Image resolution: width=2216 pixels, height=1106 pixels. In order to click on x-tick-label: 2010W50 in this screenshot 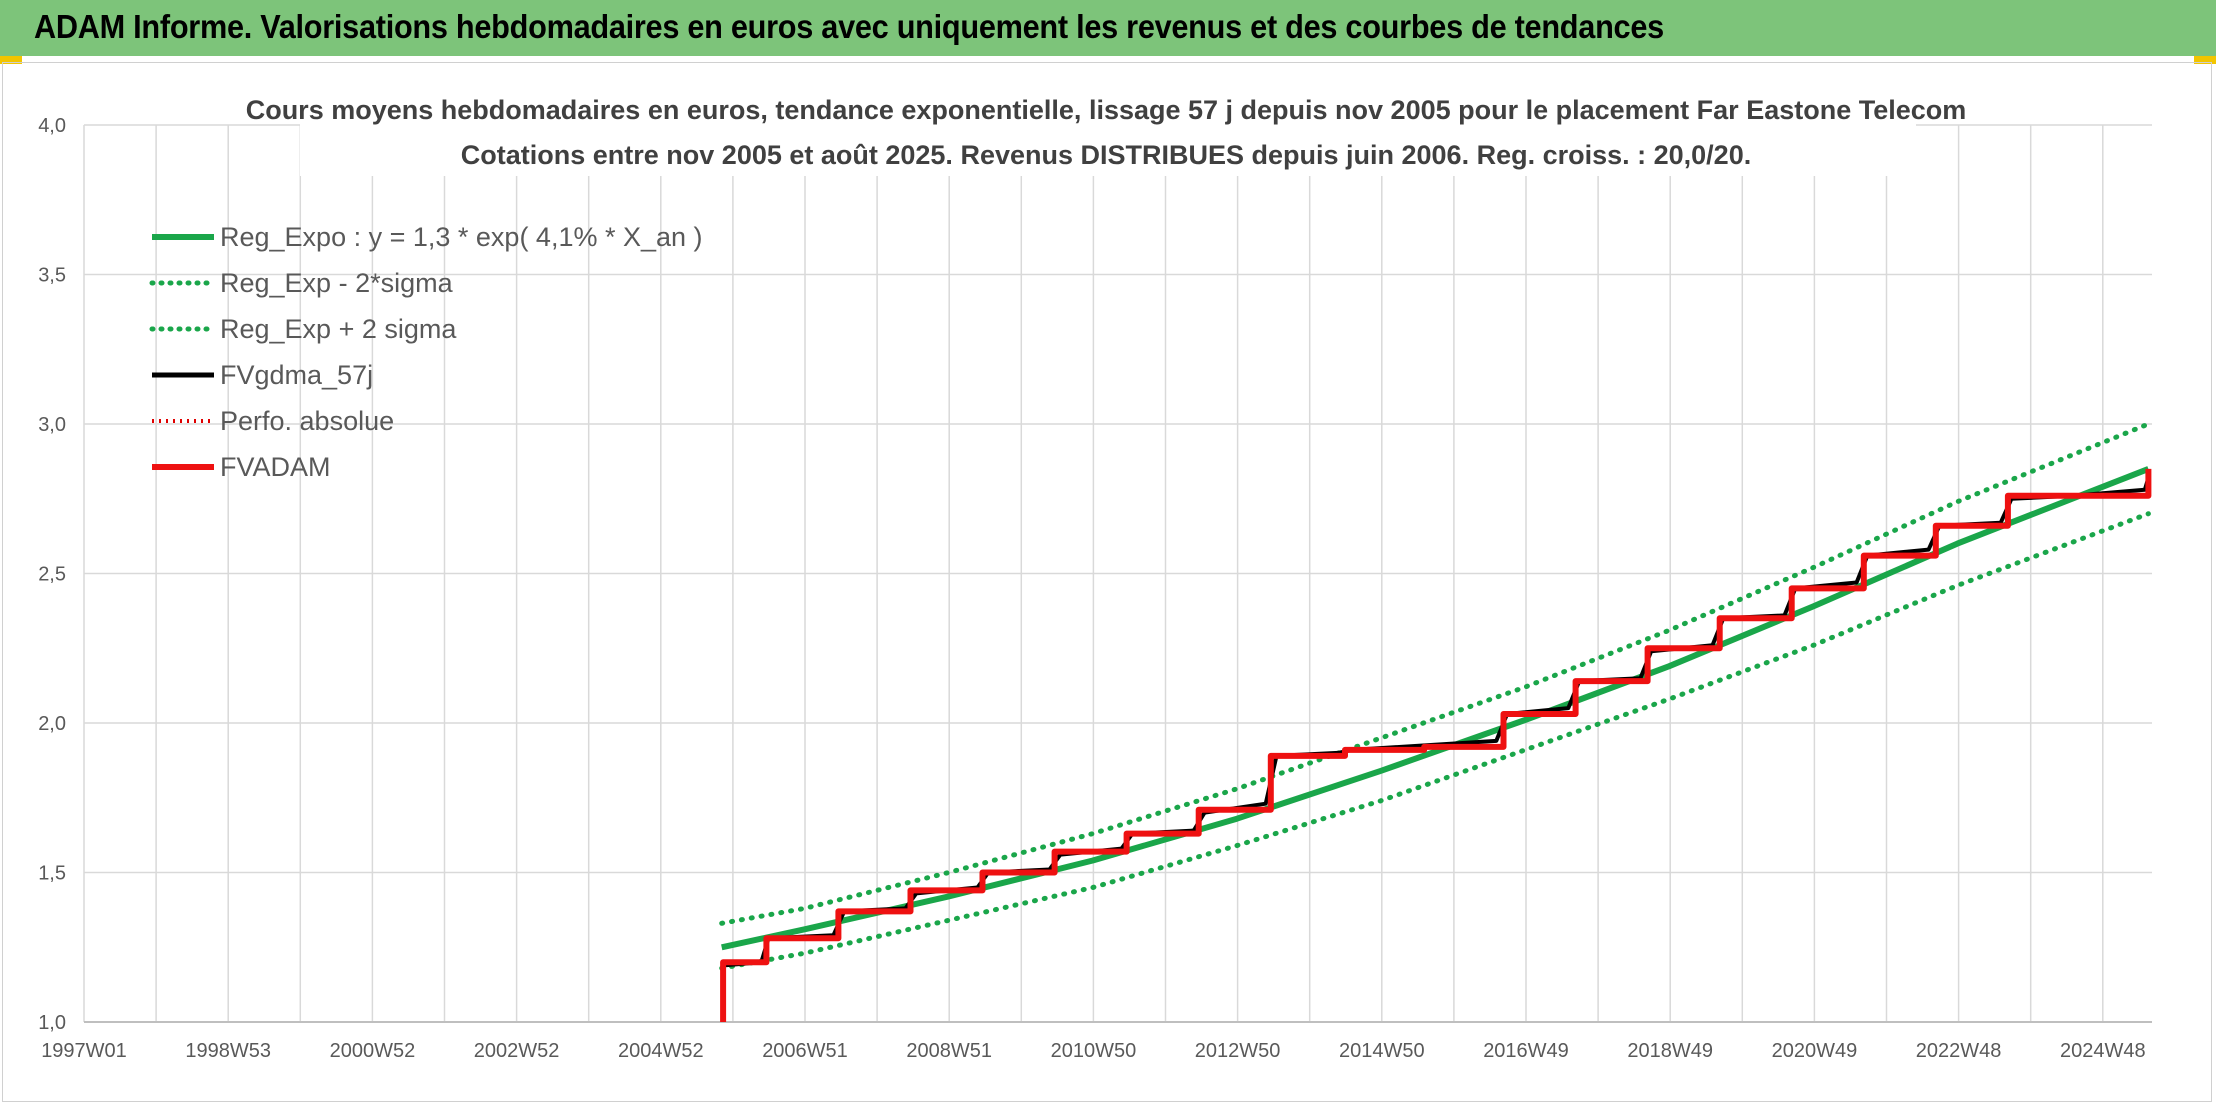, I will do `click(1094, 1051)`.